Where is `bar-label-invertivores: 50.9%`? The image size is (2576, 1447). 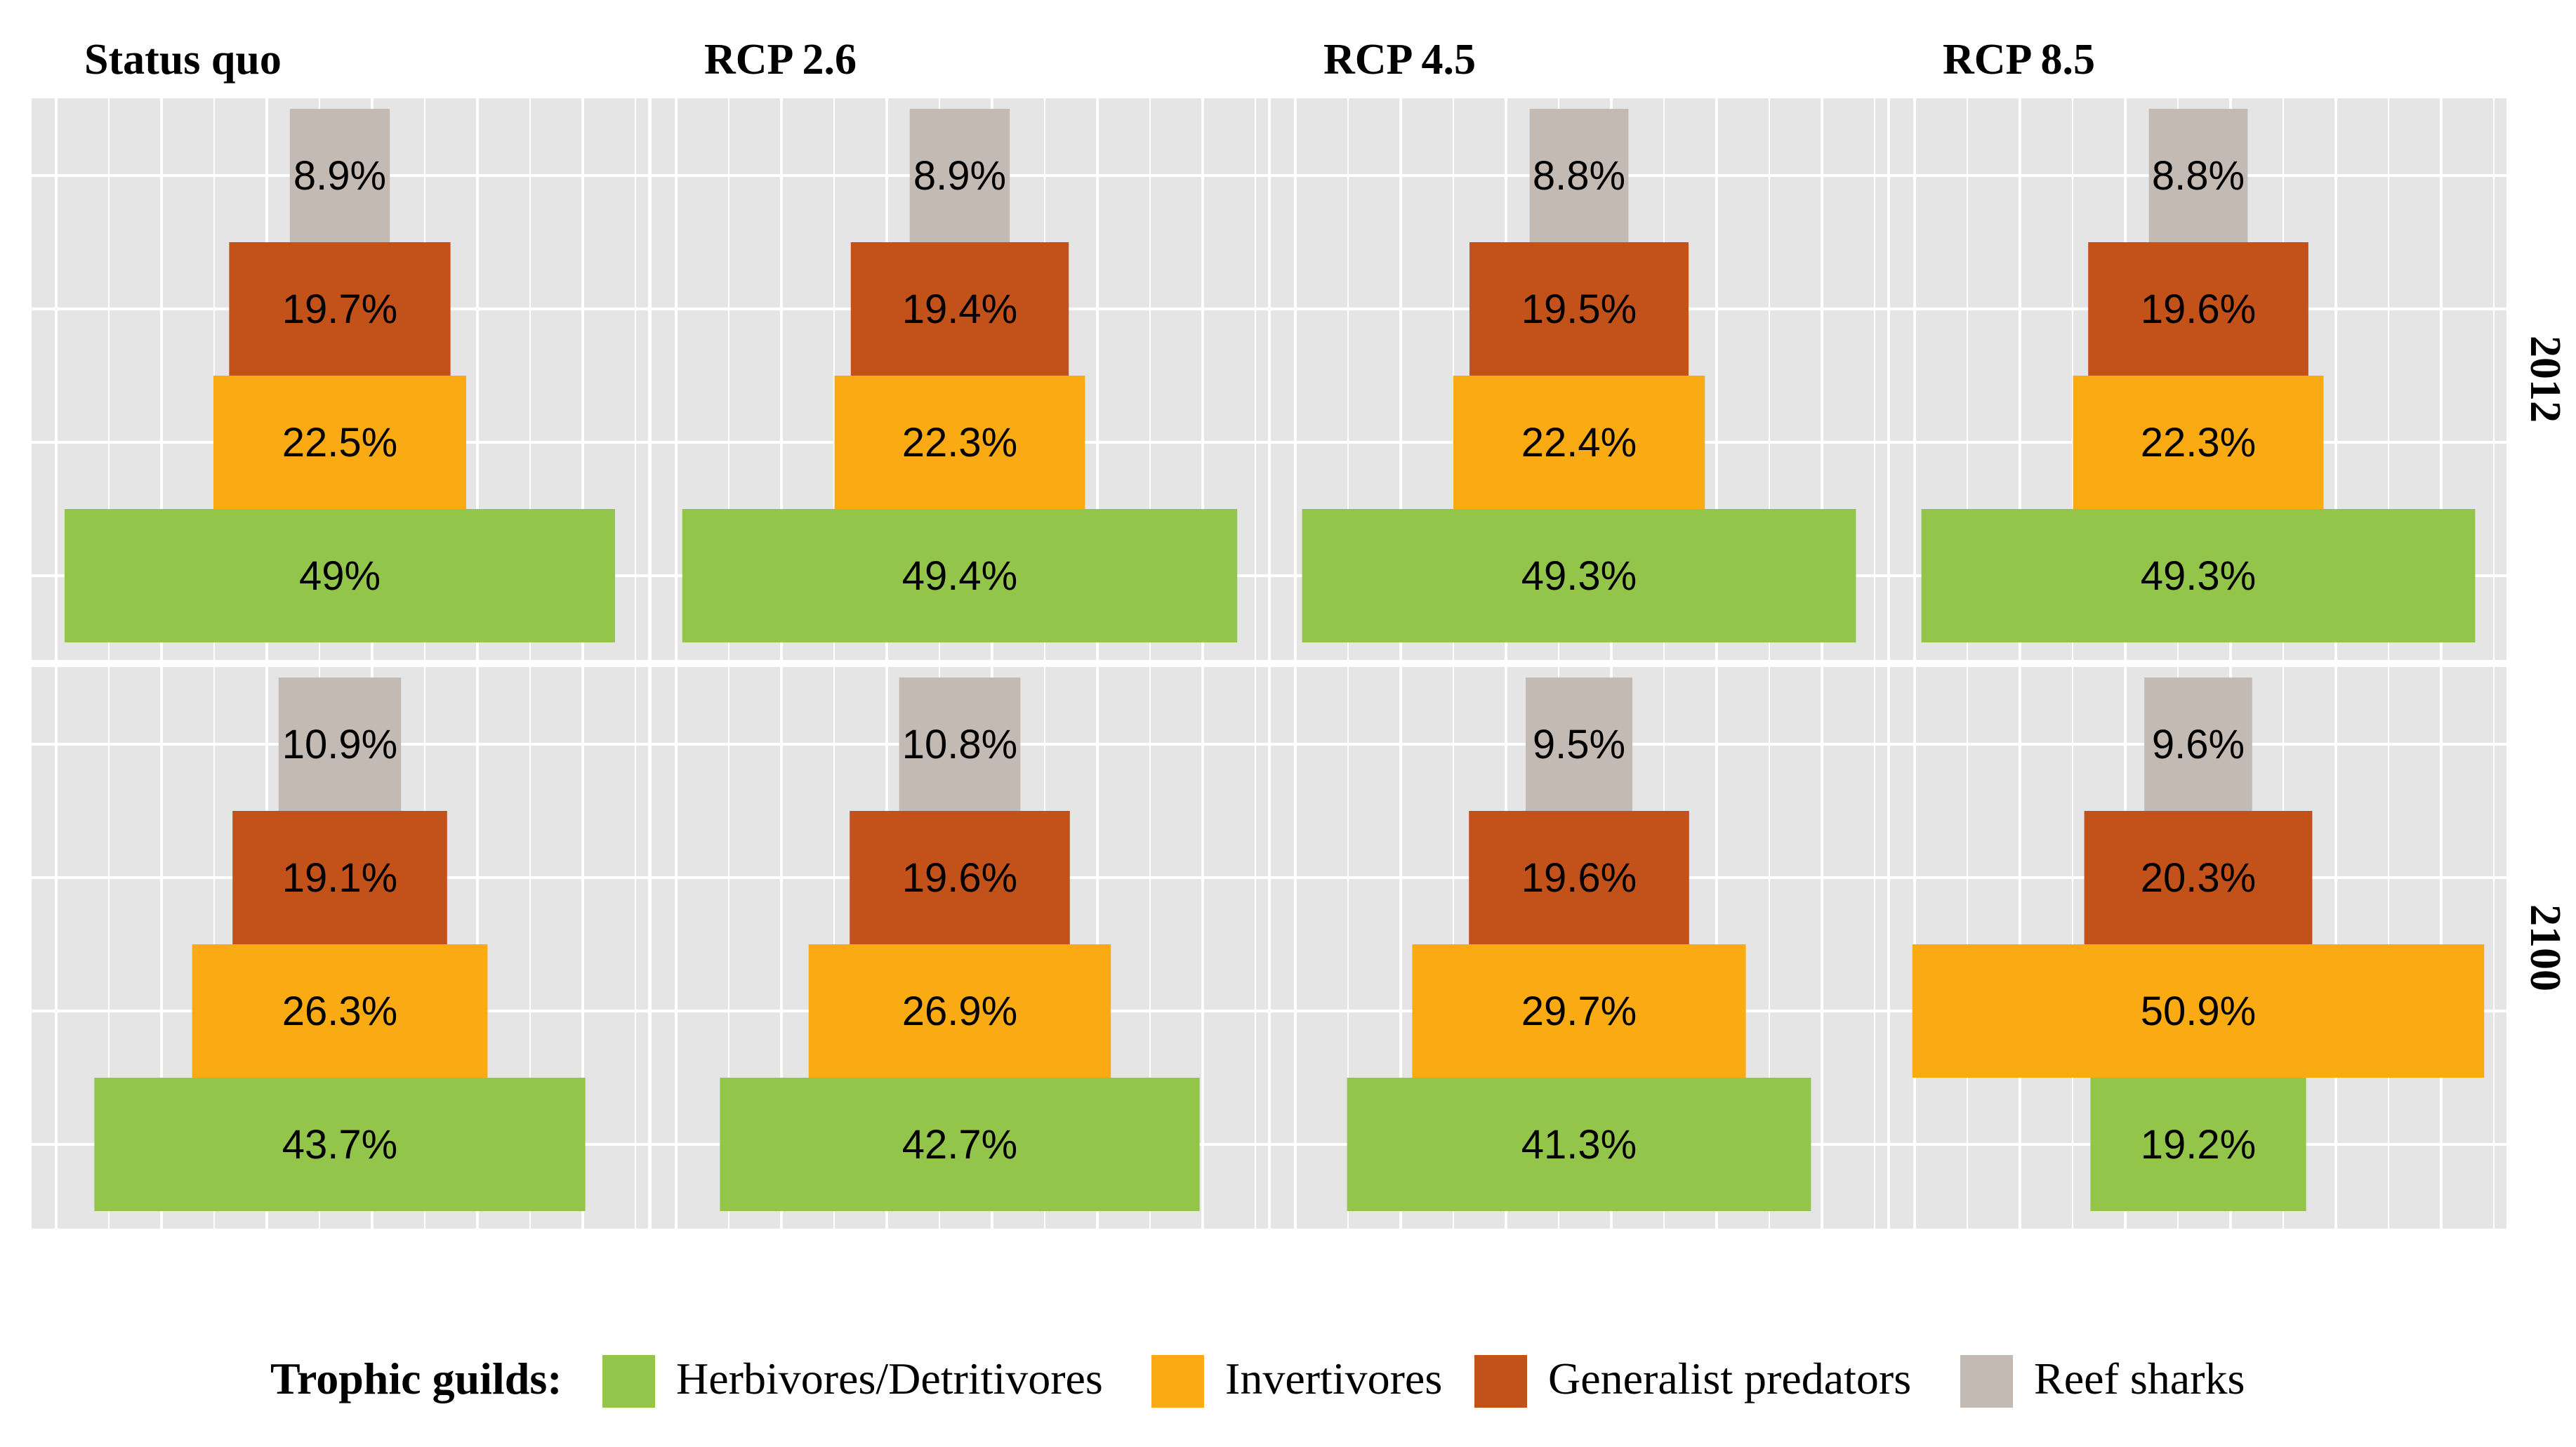 bar-label-invertivores: 50.9% is located at coordinates (2198, 1012).